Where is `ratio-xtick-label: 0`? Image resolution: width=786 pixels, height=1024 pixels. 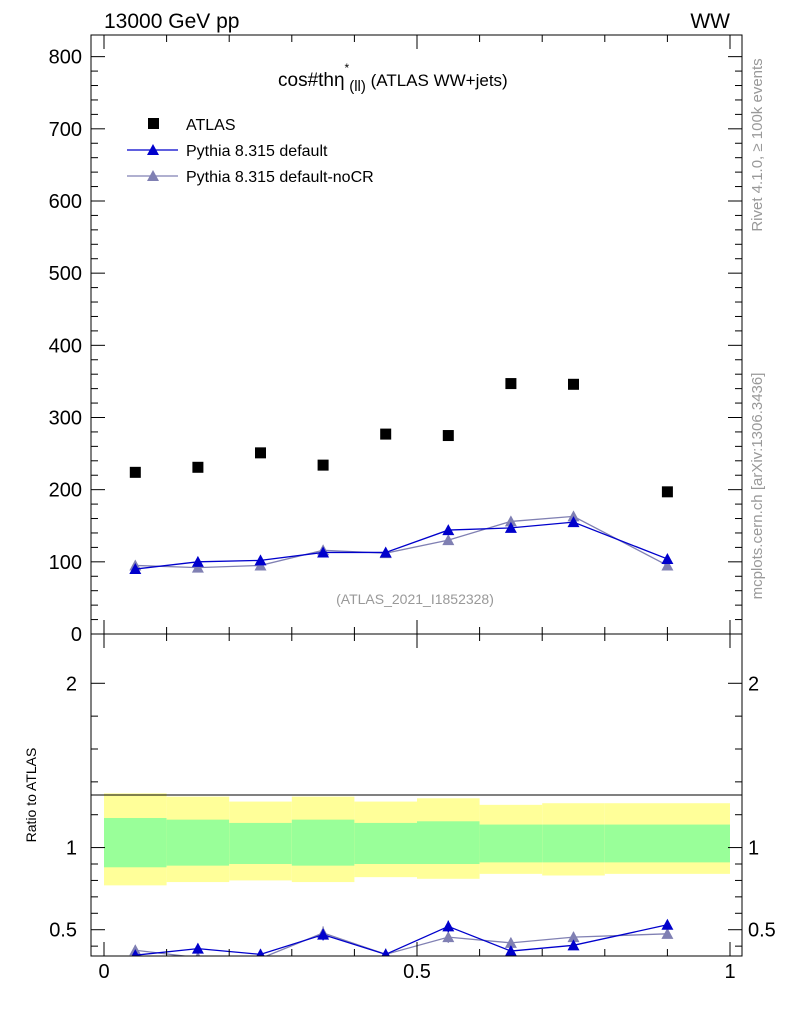
ratio-xtick-label: 0 is located at coordinates (103, 972).